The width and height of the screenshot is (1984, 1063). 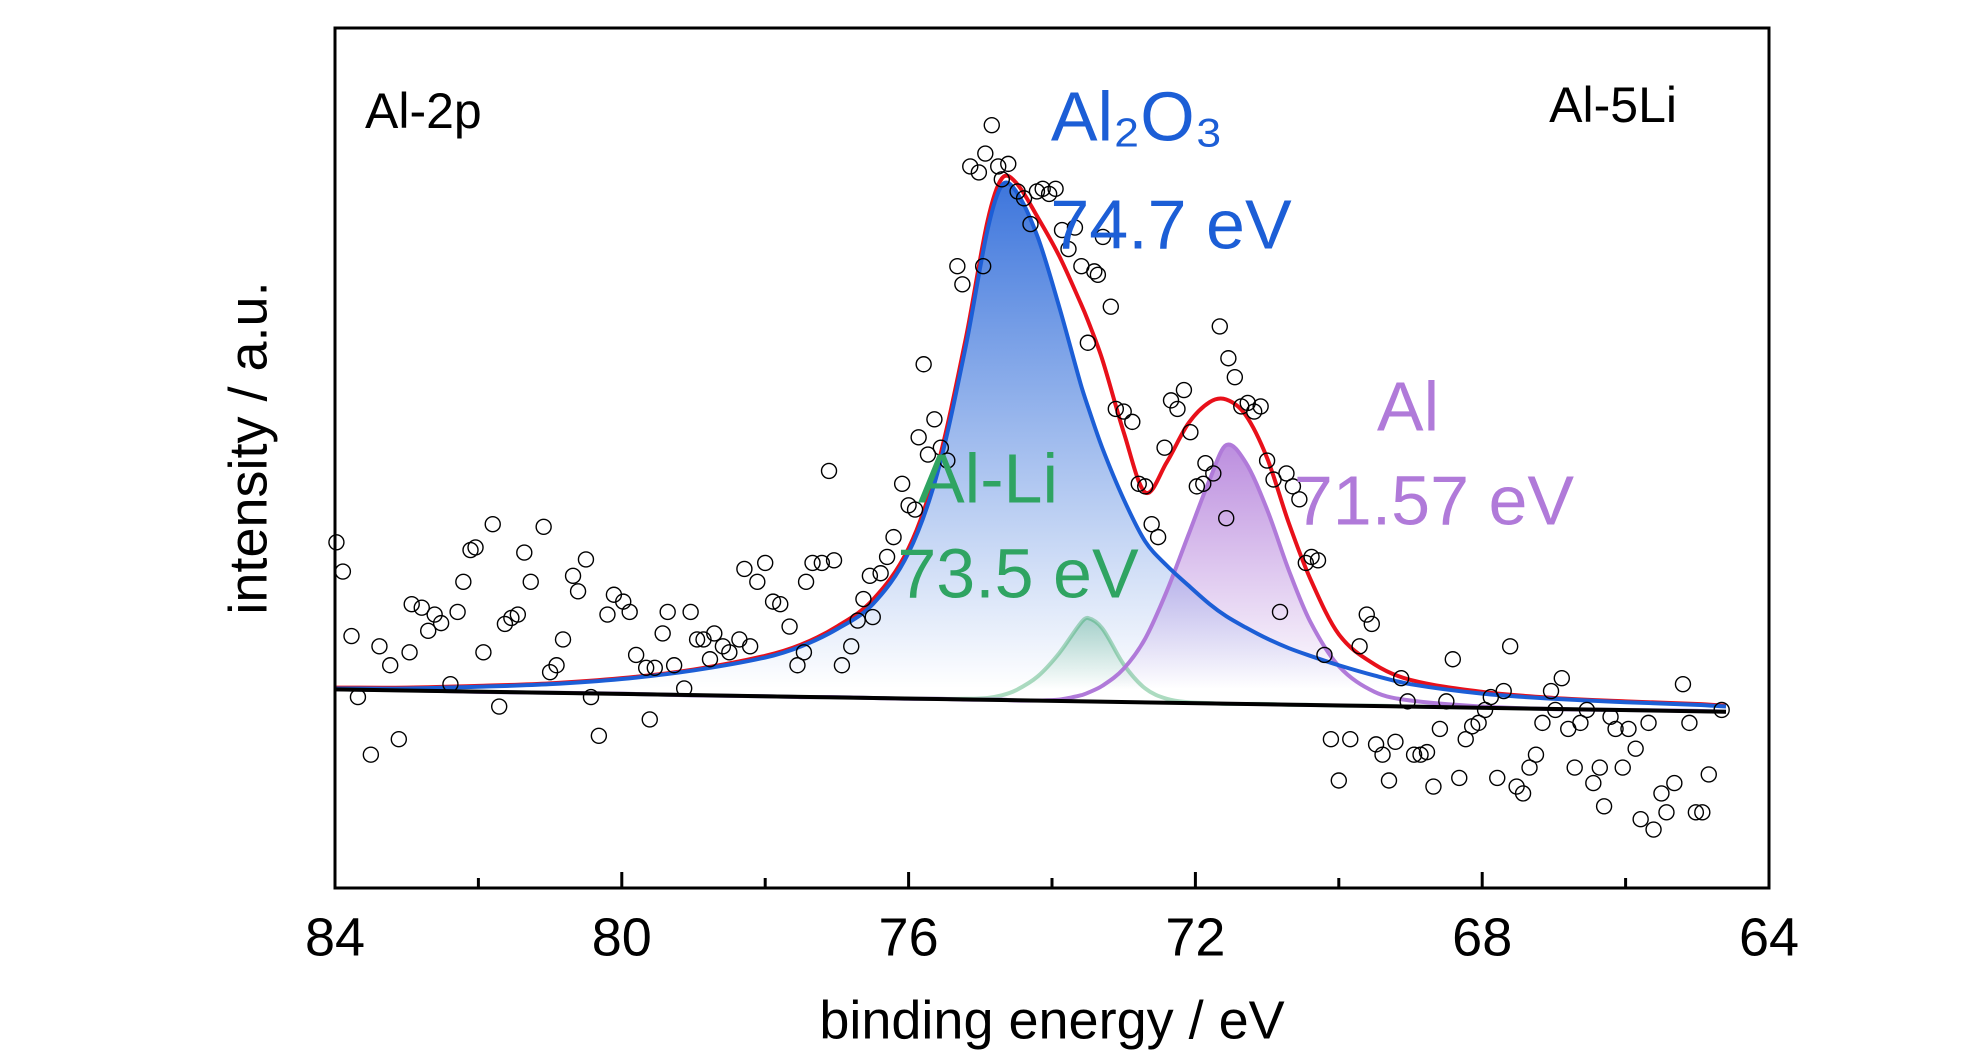 I want to click on peak-energy: 71.57 eV, so click(x=1434, y=500).